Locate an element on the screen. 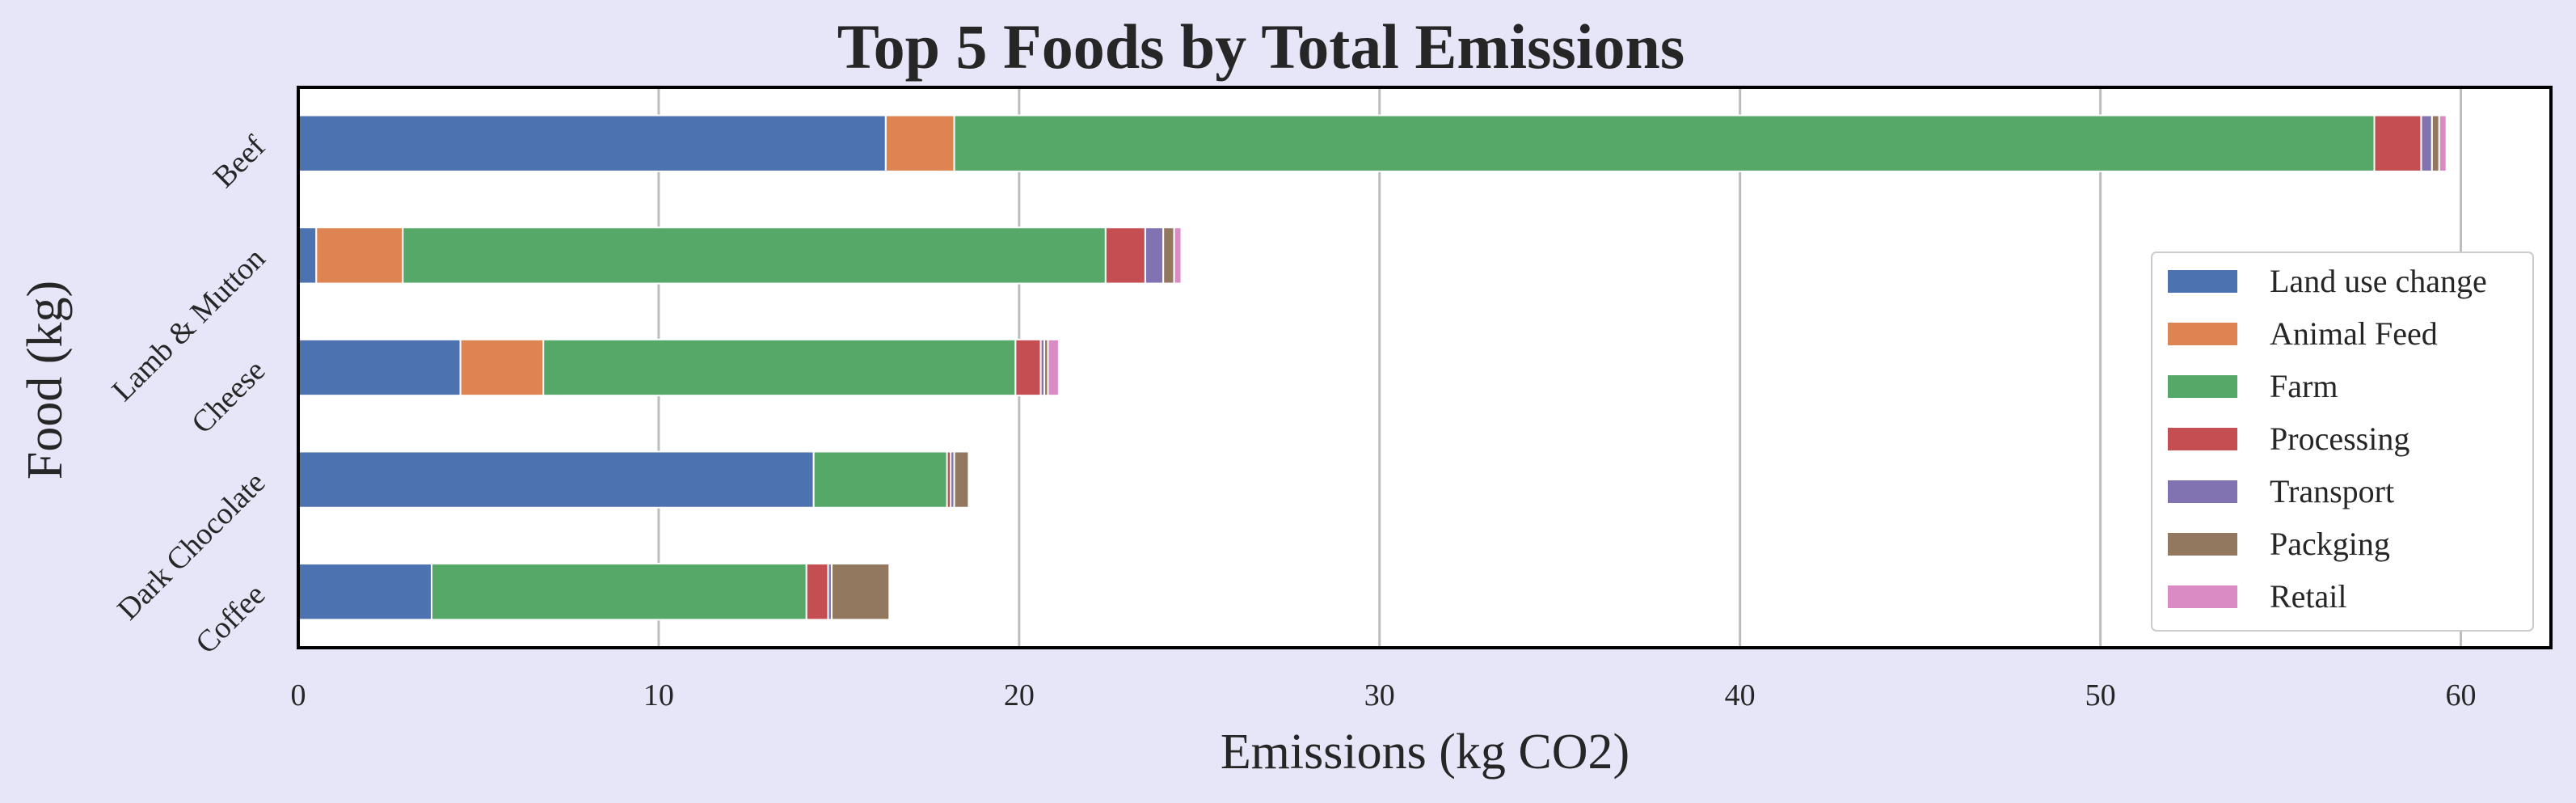 Image resolution: width=2576 pixels, height=803 pixels. x-tick-label: 40 is located at coordinates (1740, 695).